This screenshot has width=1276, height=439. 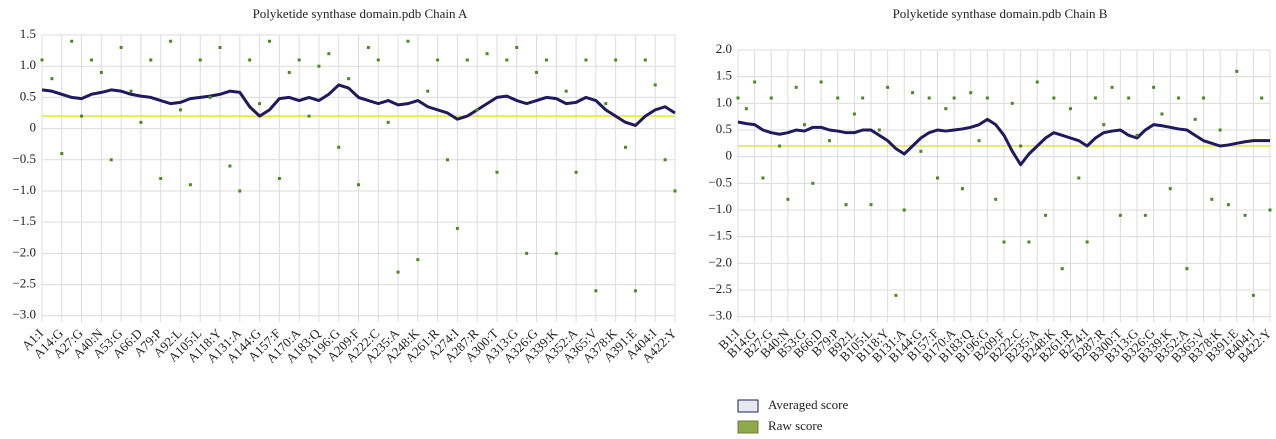 What do you see at coordinates (729, 155) in the screenshot?
I see `y-tick-label: 0` at bounding box center [729, 155].